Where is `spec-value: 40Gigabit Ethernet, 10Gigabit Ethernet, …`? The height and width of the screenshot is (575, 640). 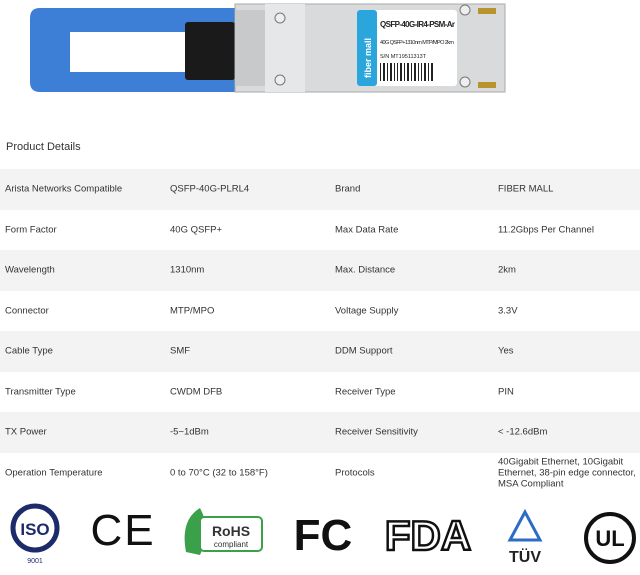 spec-value: 40Gigabit Ethernet, 10Gigabit Ethernet, … is located at coordinates (567, 473).